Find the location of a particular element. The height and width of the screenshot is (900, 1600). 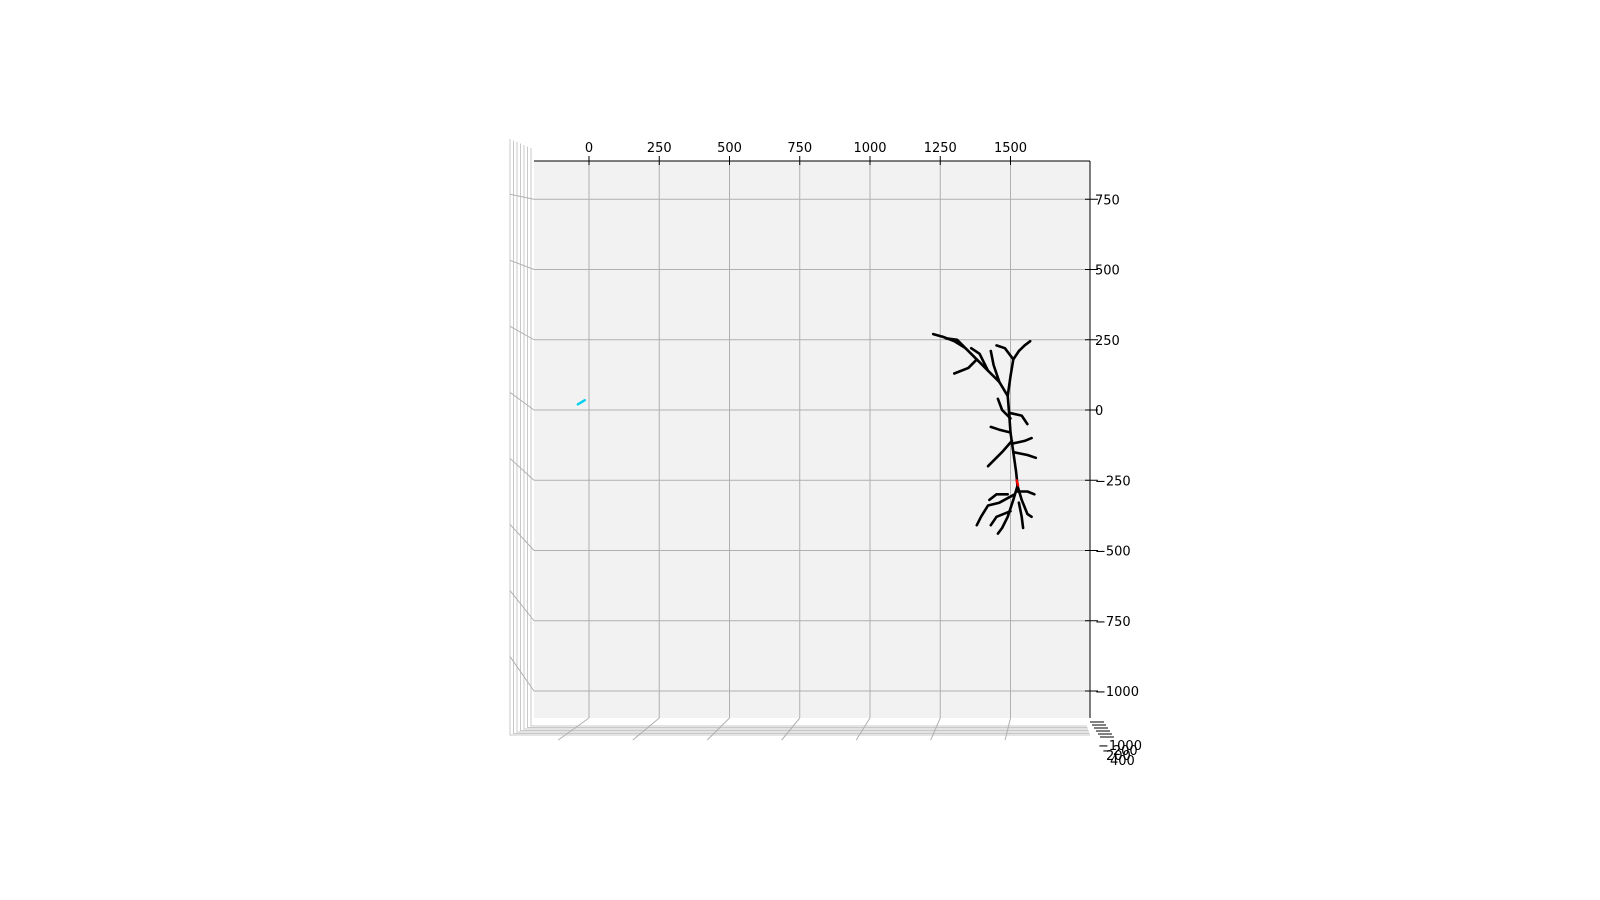

y-tick-label: −750 is located at coordinates (1113, 622).